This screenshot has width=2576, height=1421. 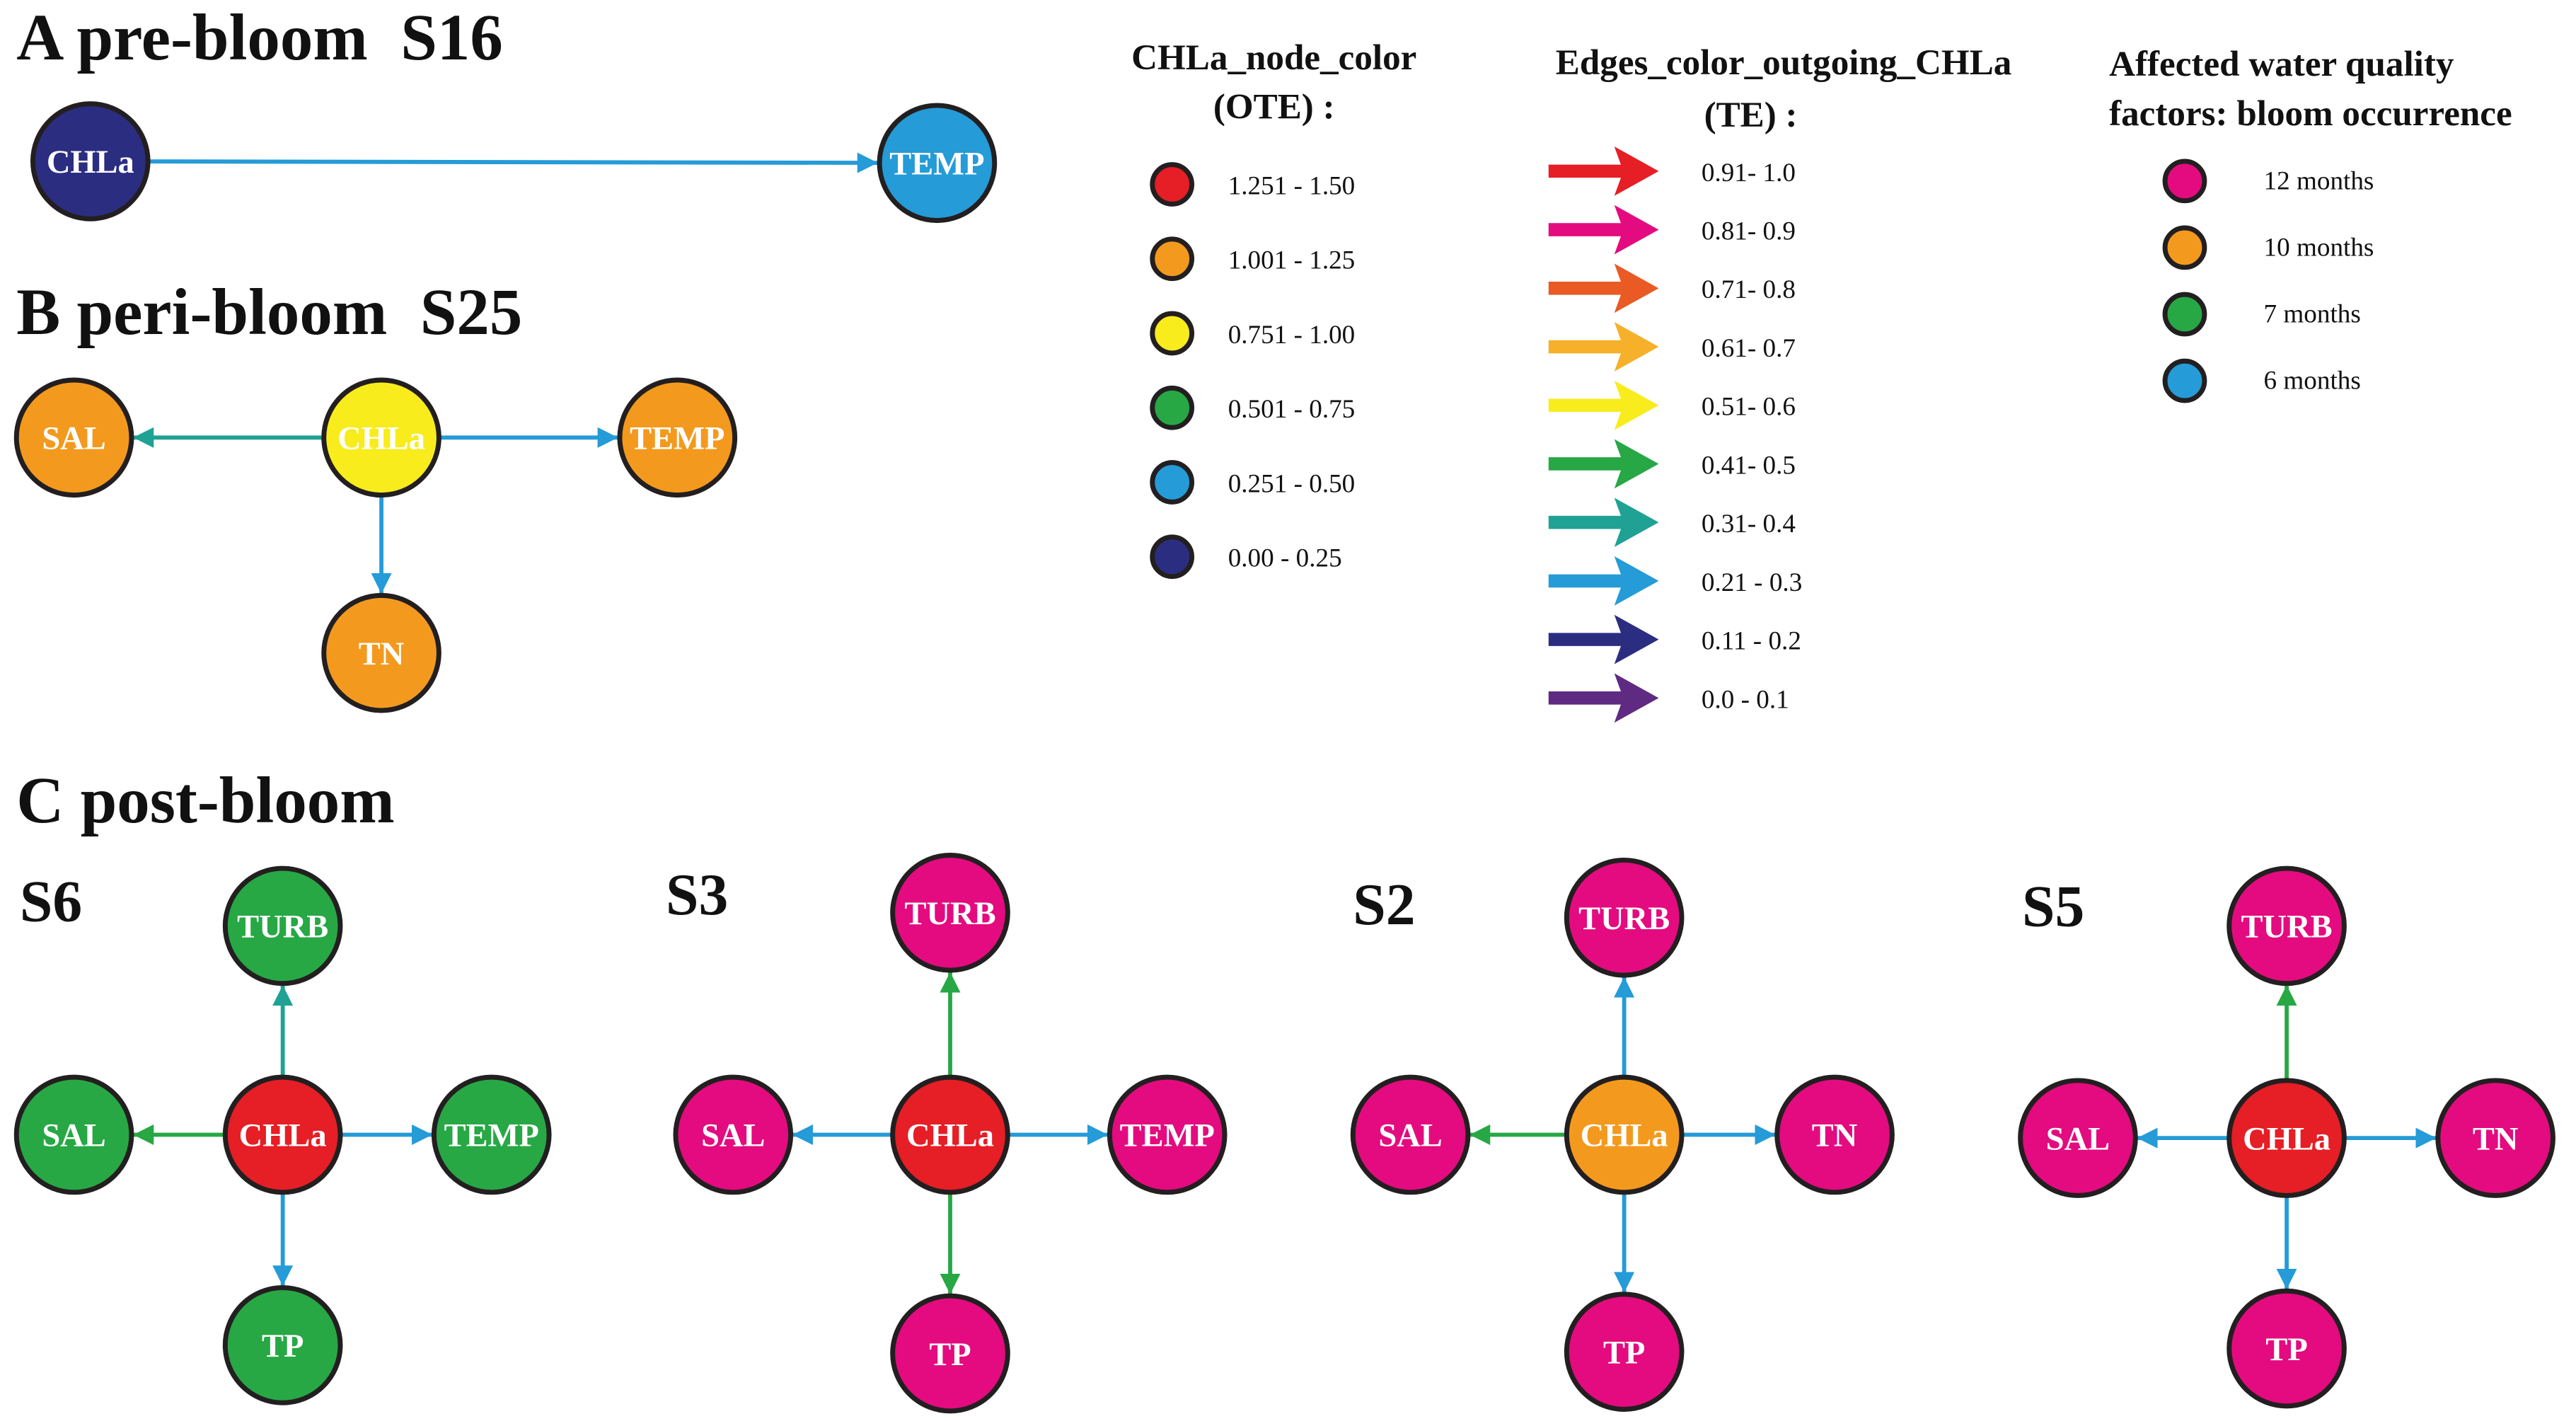 I want to click on edge-color-label: 0.61- 0.7, so click(x=1749, y=348).